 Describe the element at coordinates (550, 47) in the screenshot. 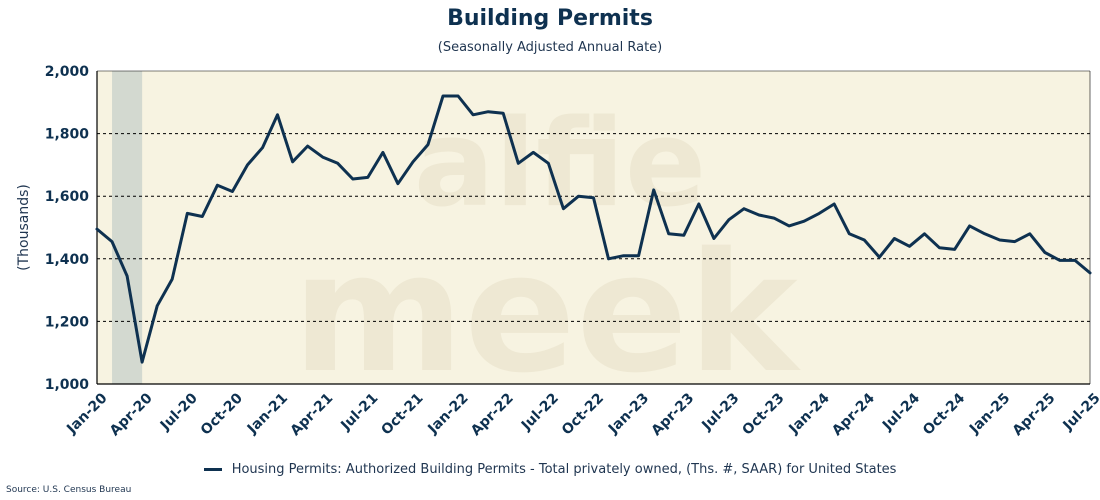

I see `chart-subtitle: (Seasonally Adjusted Annual Rate)` at that location.